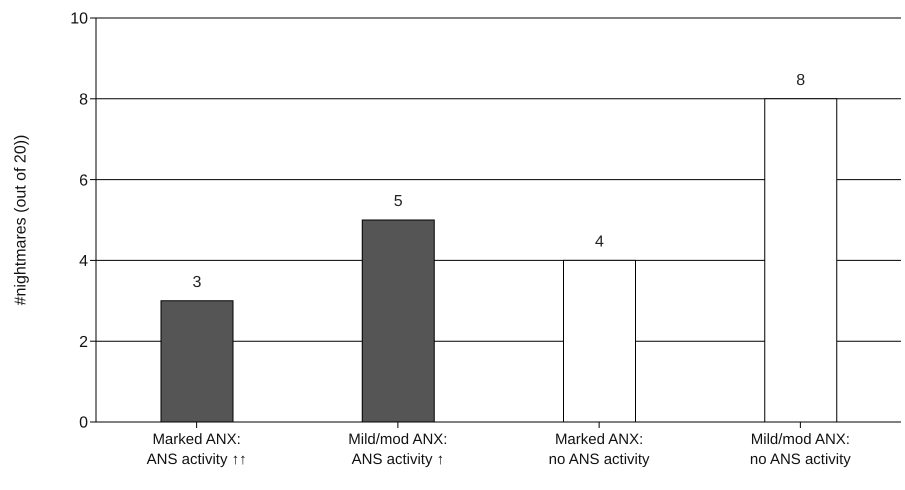 The height and width of the screenshot is (490, 905). What do you see at coordinates (599, 241) in the screenshot?
I see `data-label: 4` at bounding box center [599, 241].